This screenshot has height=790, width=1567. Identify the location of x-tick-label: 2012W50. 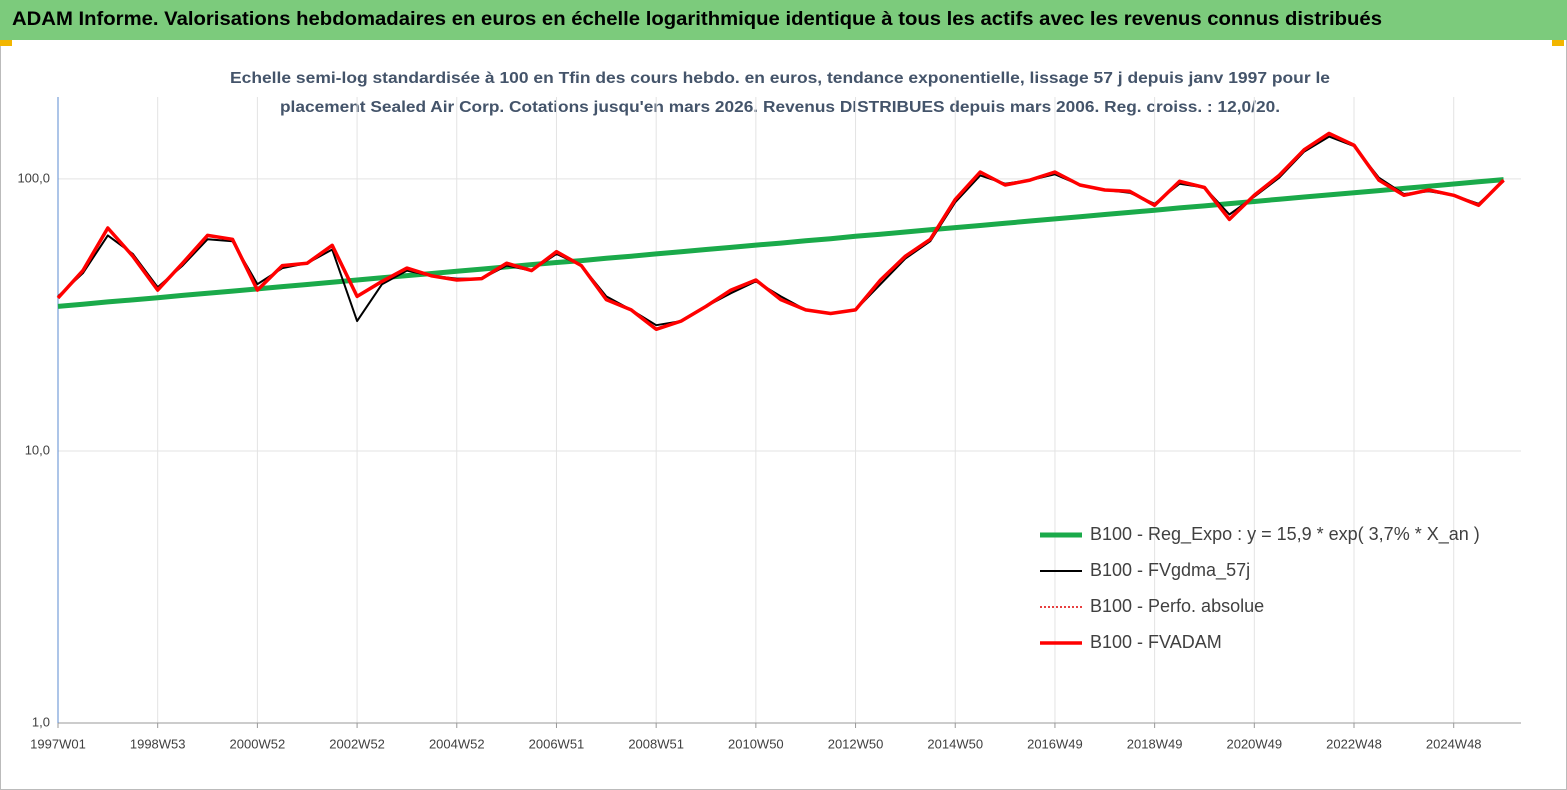
(856, 743).